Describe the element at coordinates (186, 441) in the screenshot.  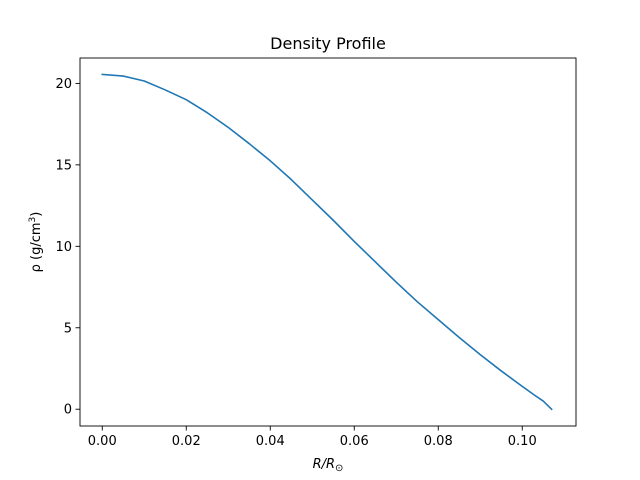
I see `x-tick-label: 0.02` at that location.